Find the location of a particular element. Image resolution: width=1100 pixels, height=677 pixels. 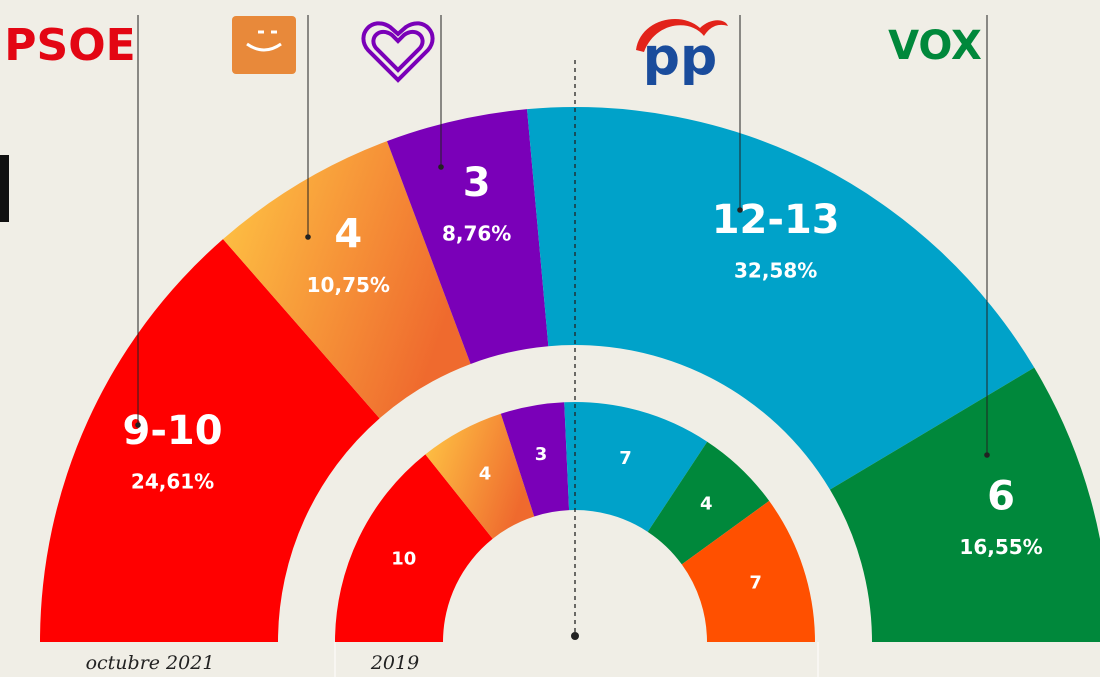

logo-podemos is located at coordinates (398, 52).